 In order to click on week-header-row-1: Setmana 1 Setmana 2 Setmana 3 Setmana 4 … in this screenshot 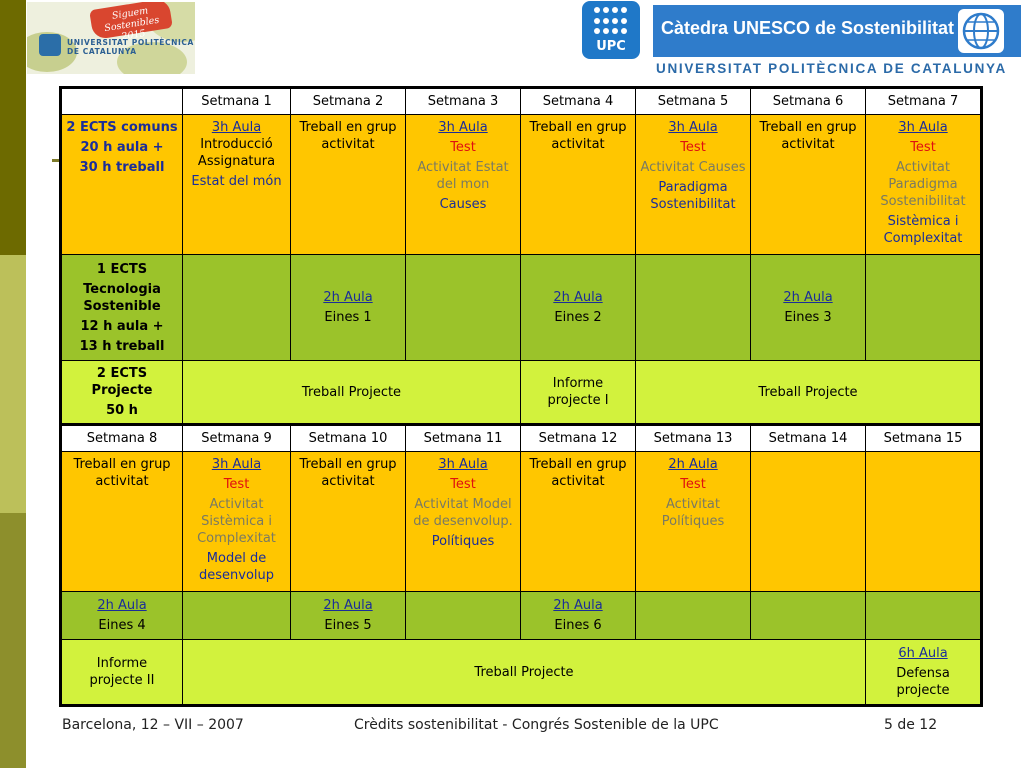, I will do `click(521, 101)`.